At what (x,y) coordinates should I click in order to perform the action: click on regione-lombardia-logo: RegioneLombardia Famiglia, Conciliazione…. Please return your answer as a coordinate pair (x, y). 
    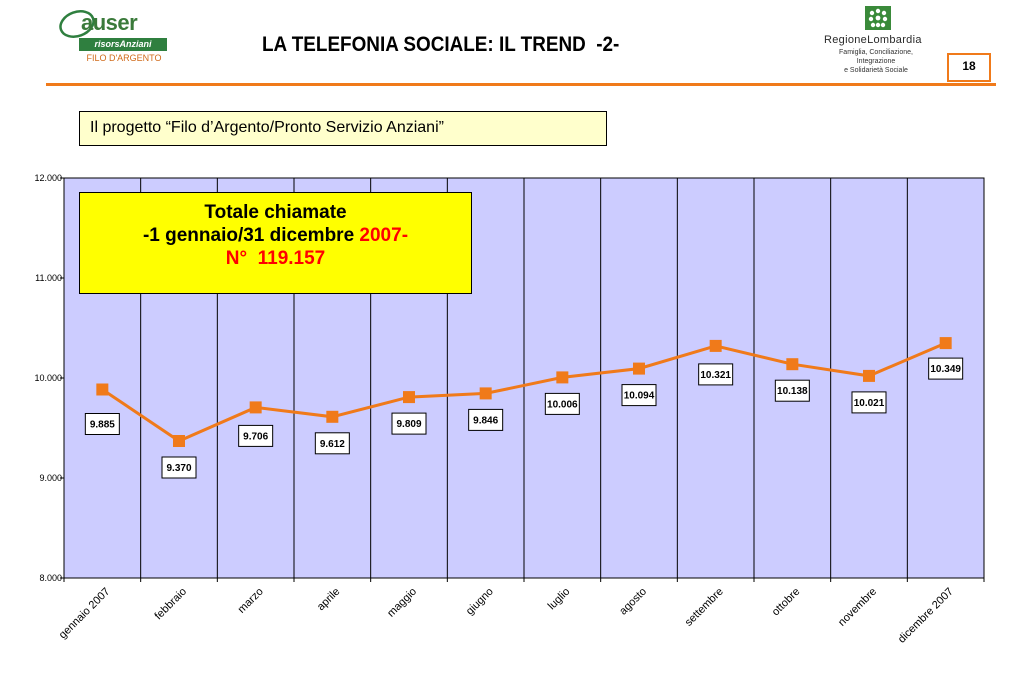
    Looking at the image, I should click on (878, 45).